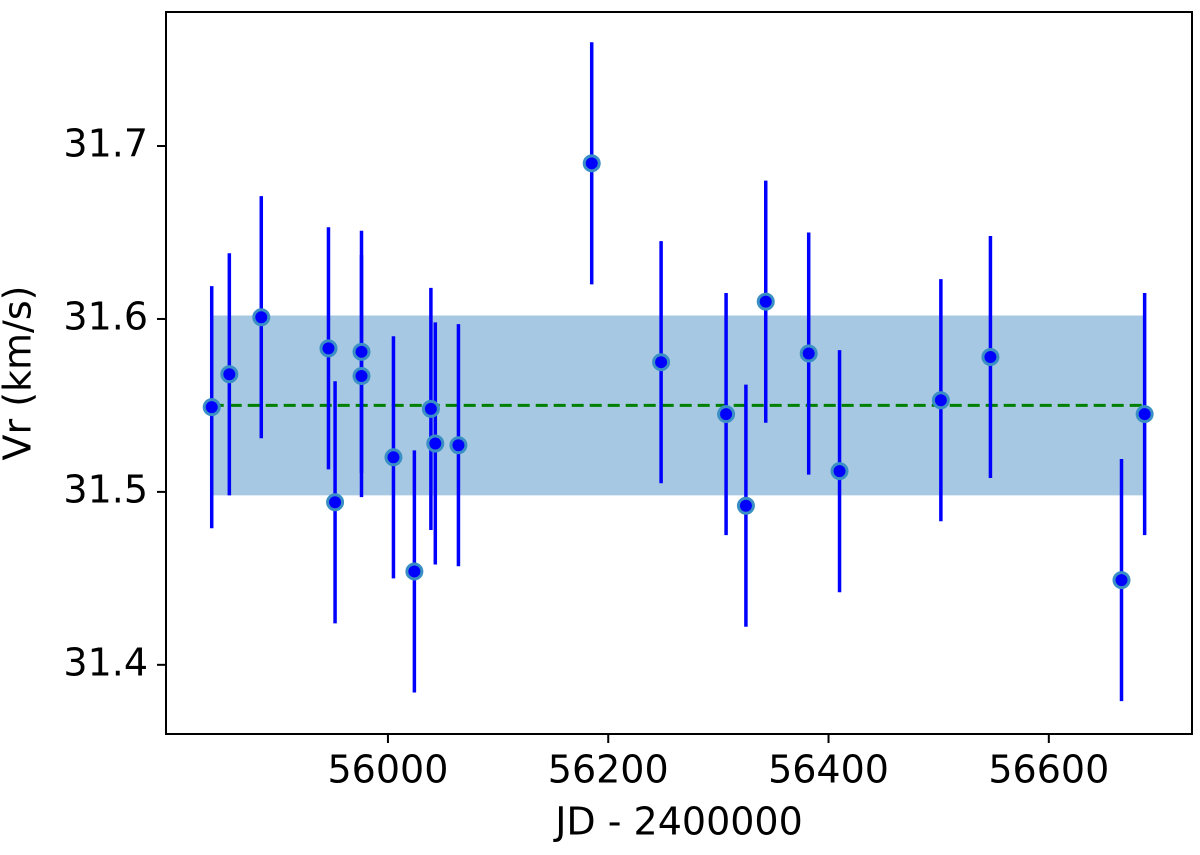 This screenshot has height=855, width=1200. What do you see at coordinates (678, 822) in the screenshot?
I see `x-axis-label: JD - 2400000` at bounding box center [678, 822].